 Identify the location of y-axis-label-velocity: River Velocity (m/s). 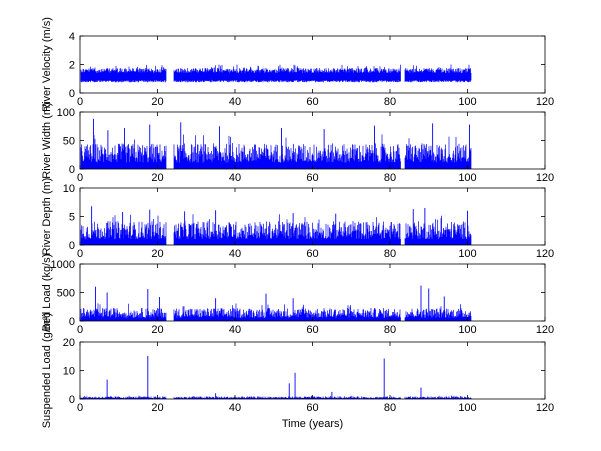
(47, 64).